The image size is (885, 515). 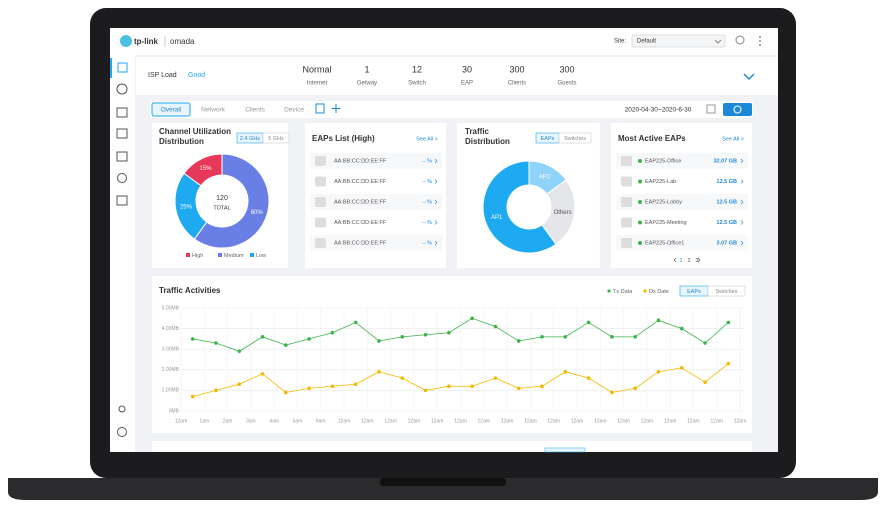 I want to click on sidebar, so click(x=122, y=253).